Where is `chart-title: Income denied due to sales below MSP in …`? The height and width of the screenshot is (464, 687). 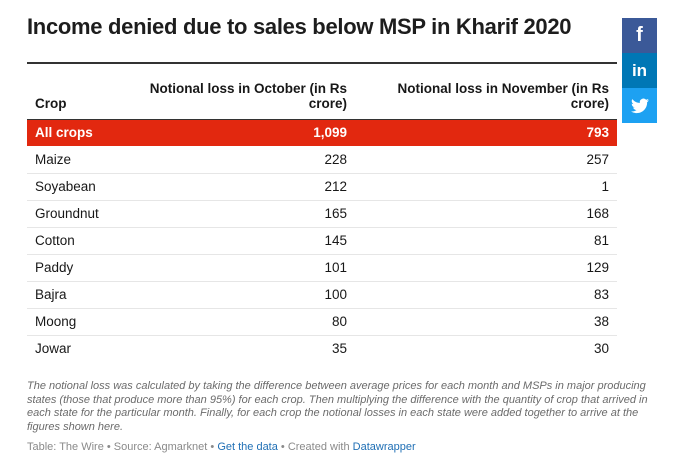 chart-title: Income denied due to sales below MSP in … is located at coordinates (299, 26).